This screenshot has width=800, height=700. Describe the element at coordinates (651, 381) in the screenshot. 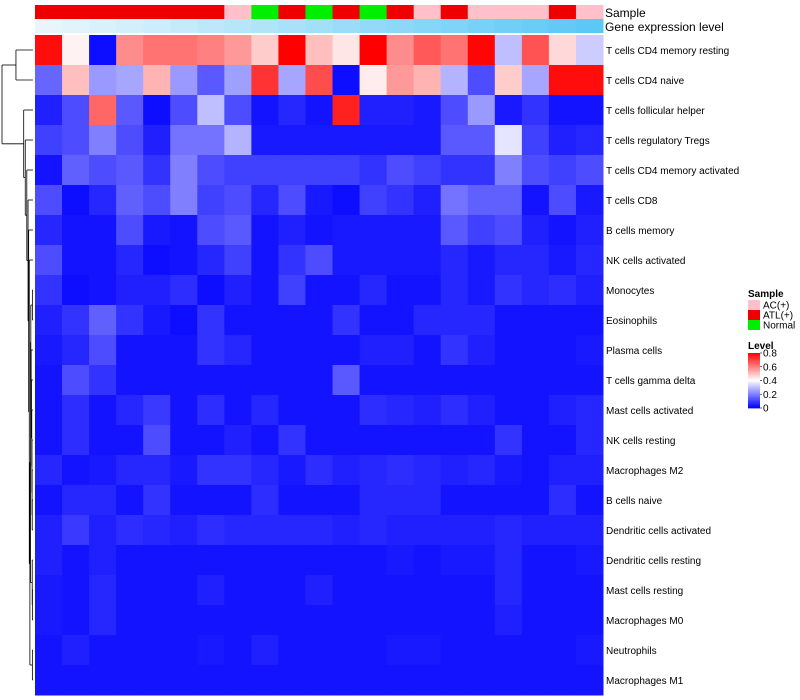

I see `row-label: T cells gamma delta` at that location.